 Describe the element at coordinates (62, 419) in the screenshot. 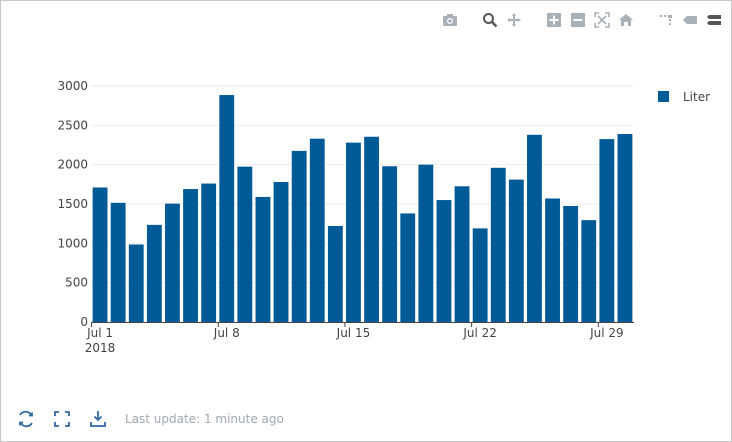

I see `fullscreen-icon` at that location.